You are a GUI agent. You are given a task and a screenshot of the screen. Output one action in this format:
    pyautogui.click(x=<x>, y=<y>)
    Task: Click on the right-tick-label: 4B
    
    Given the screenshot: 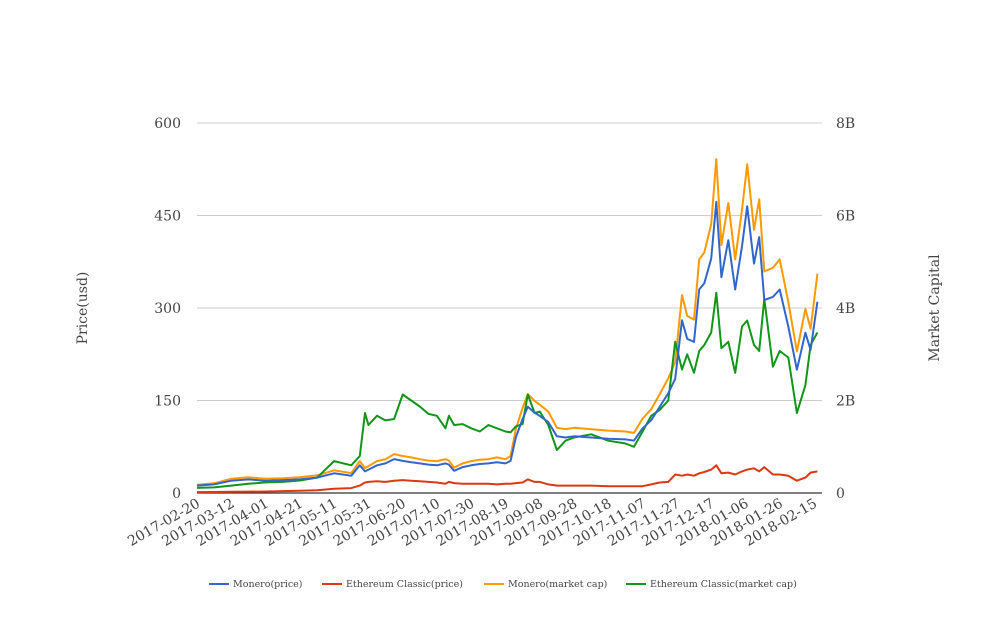 What is the action you would take?
    pyautogui.click(x=845, y=309)
    